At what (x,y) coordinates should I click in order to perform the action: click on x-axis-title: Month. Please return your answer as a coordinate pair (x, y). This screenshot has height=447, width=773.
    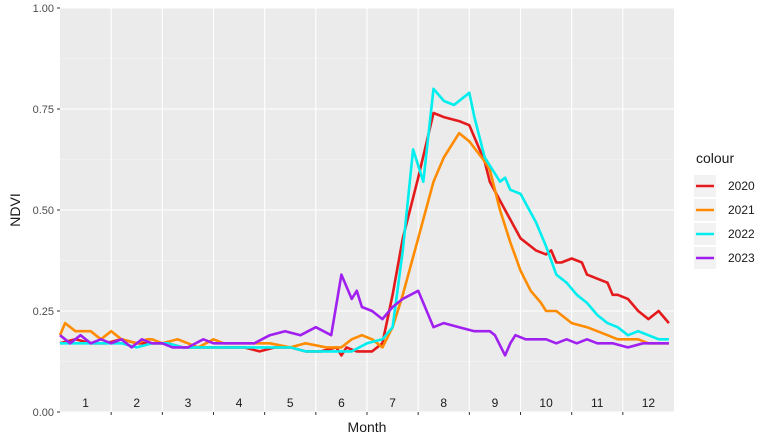
    Looking at the image, I should click on (367, 427).